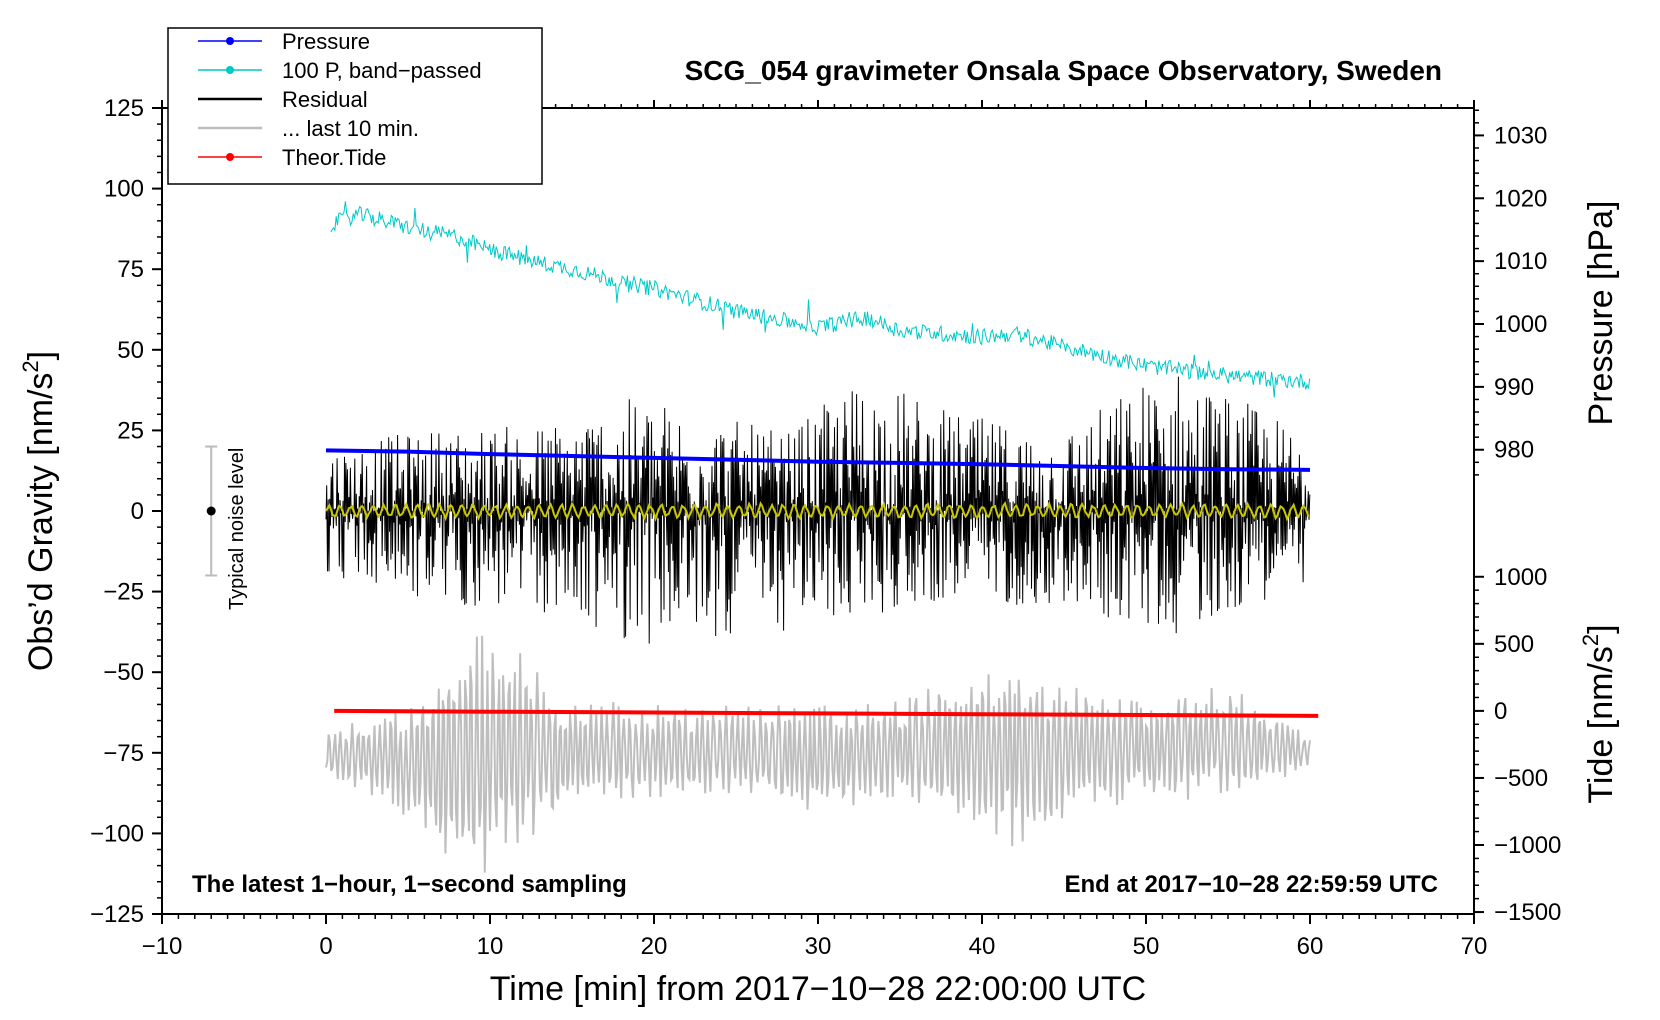 Image resolution: width=1660 pixels, height=1020 pixels. I want to click on left-axis-title: Obs’d Gravity [nm/s2], so click(39, 511).